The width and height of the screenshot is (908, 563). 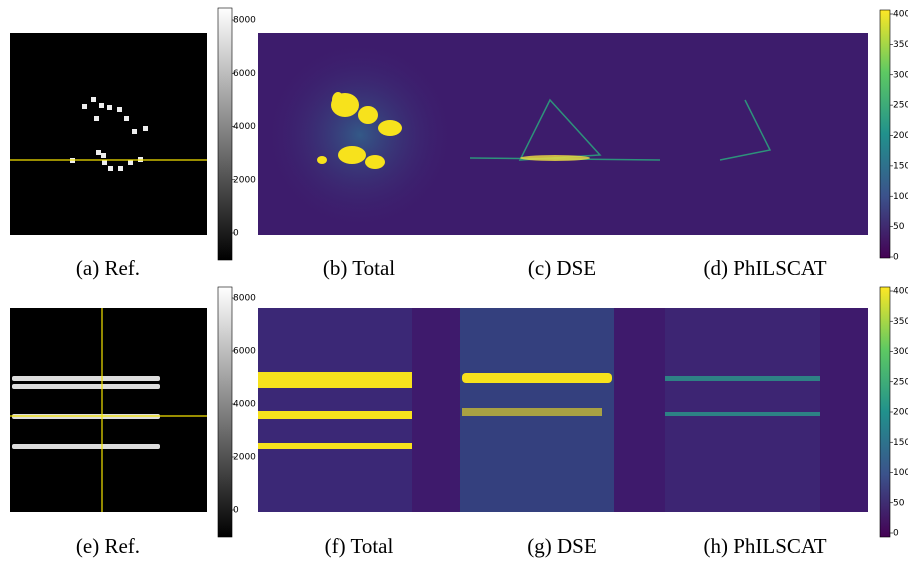 What do you see at coordinates (359, 130) in the screenshot?
I see `hot-spots` at bounding box center [359, 130].